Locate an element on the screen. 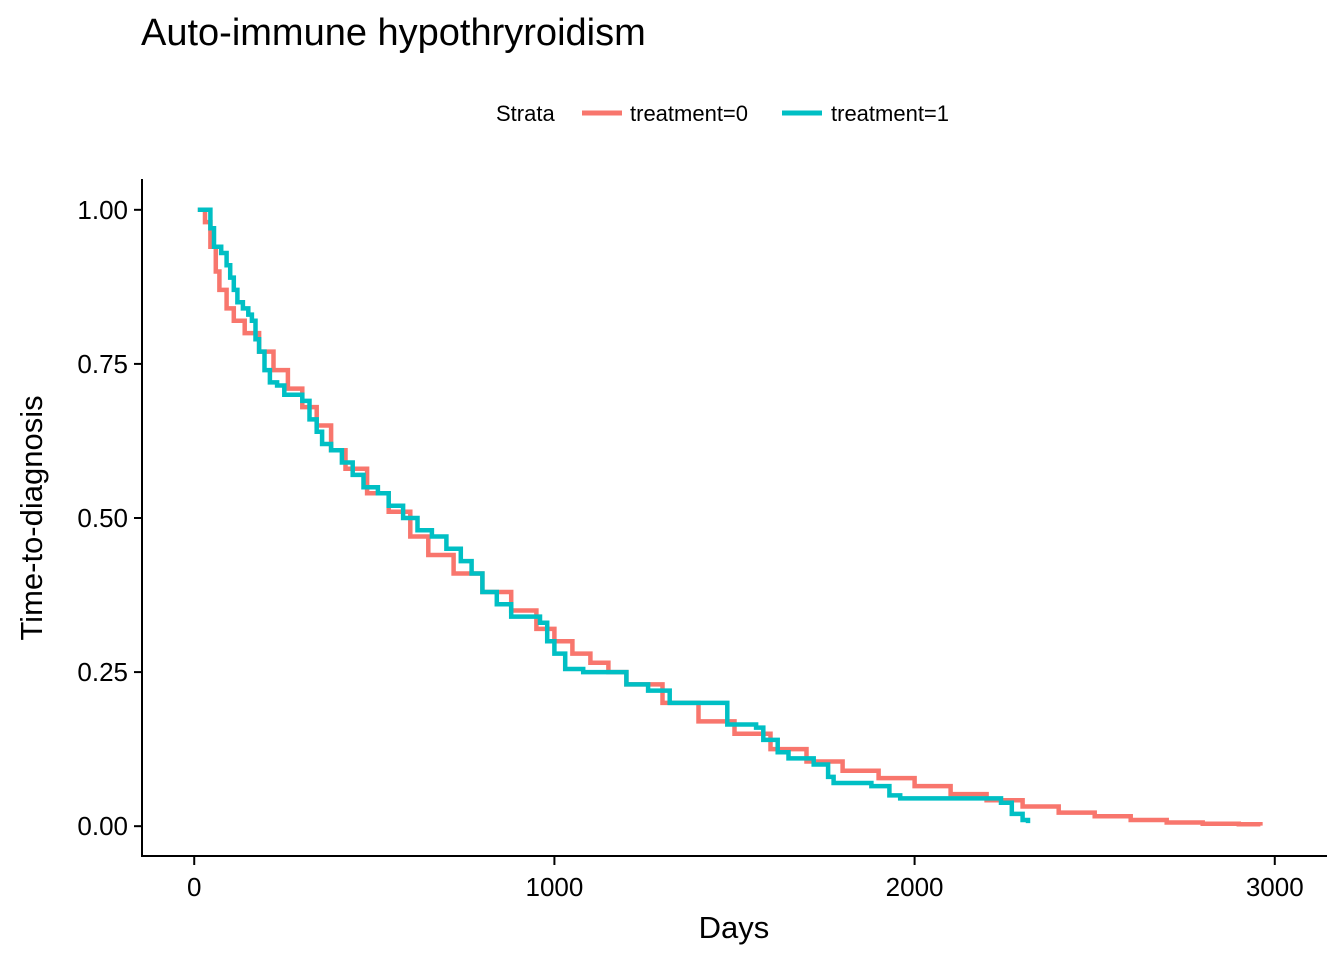  legend-title: Strata is located at coordinates (525, 113).